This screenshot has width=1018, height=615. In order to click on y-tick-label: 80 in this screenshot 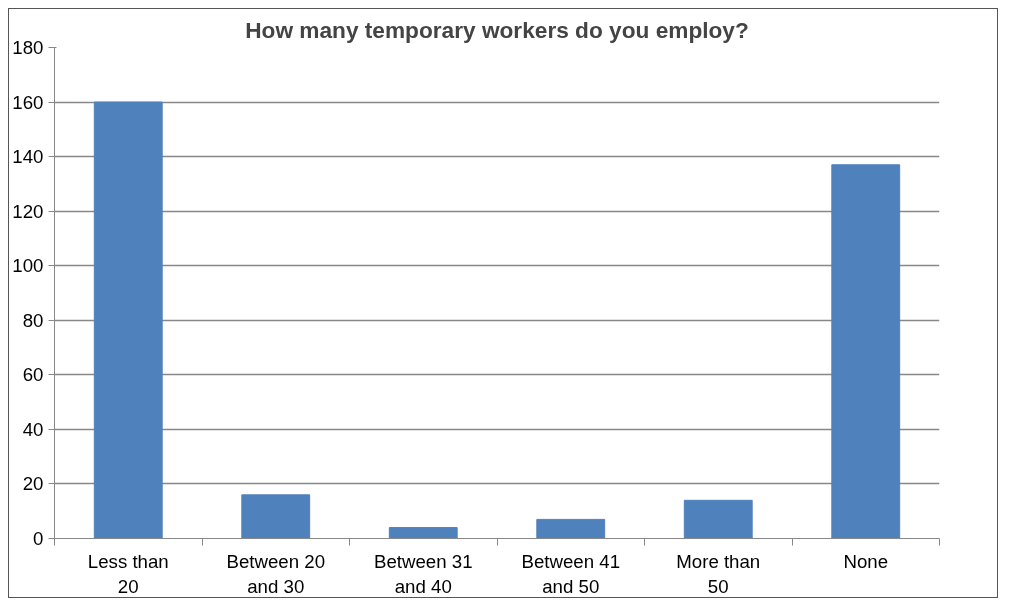, I will do `click(33, 320)`.